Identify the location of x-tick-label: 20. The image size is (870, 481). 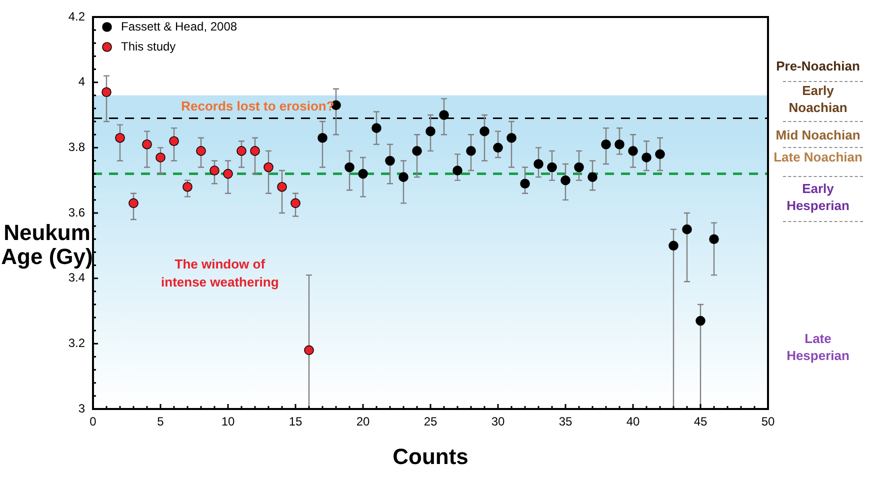
(363, 421).